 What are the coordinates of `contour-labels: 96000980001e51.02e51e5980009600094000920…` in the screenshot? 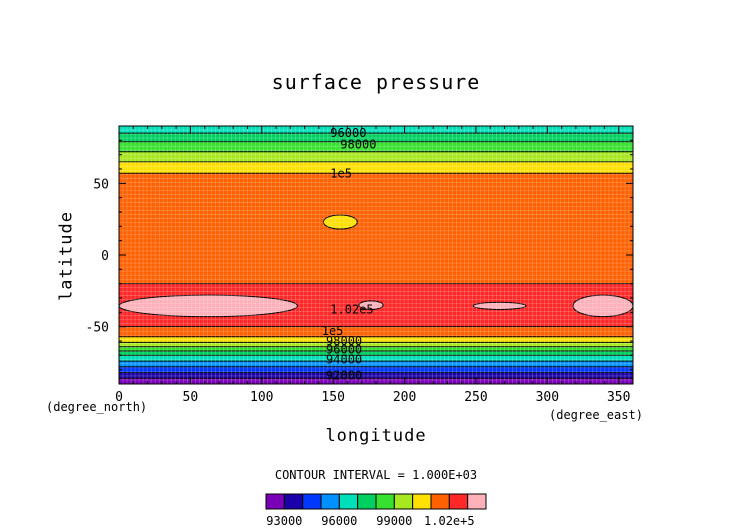 It's located at (349, 254).